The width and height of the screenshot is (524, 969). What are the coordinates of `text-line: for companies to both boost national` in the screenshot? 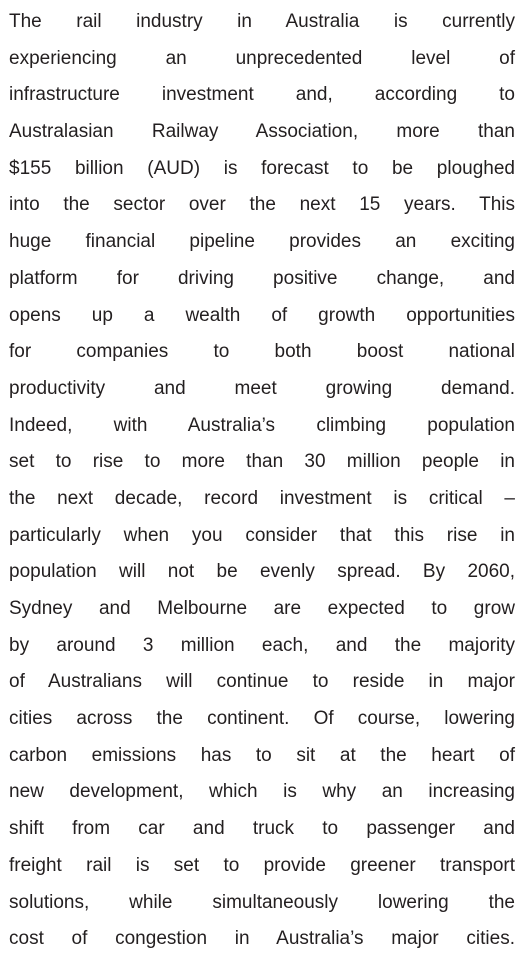 It's located at (262, 352).